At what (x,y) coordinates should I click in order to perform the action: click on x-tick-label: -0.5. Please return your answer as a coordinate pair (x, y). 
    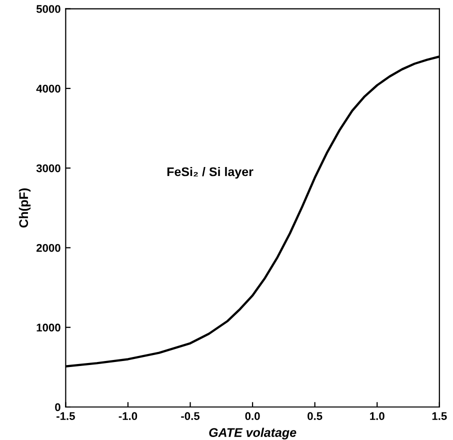
    Looking at the image, I should click on (190, 416).